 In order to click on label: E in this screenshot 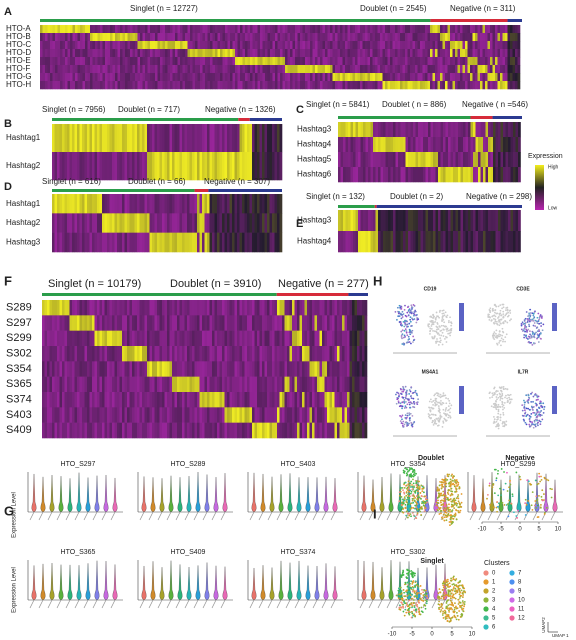, I will do `click(299, 224)`.